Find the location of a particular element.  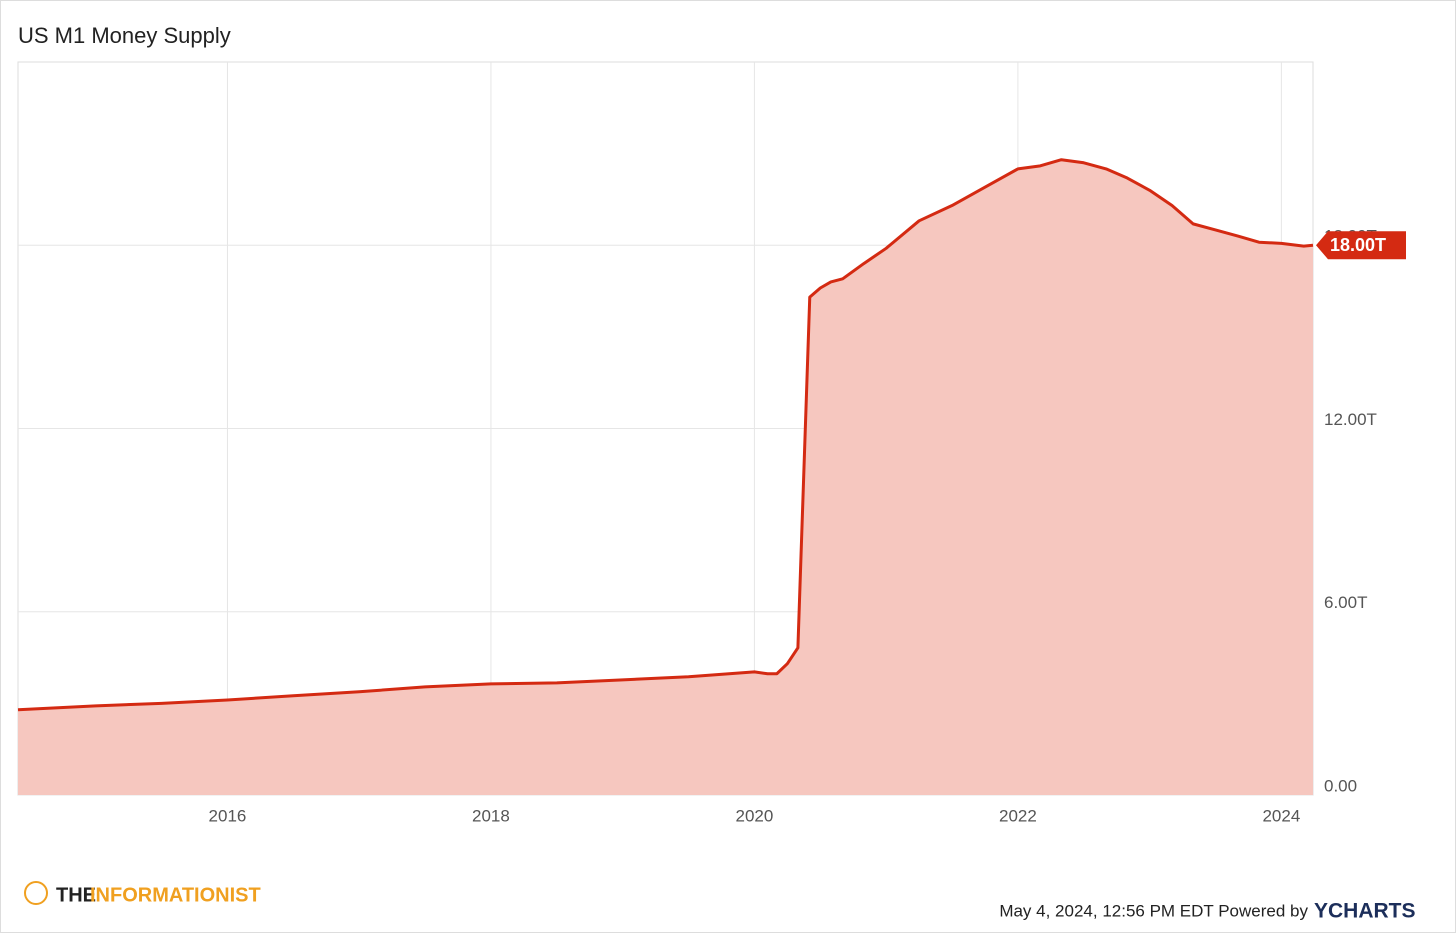

timestamp: May 4, 2024, 12:56 PM EDT Powered by is located at coordinates (1153, 910).